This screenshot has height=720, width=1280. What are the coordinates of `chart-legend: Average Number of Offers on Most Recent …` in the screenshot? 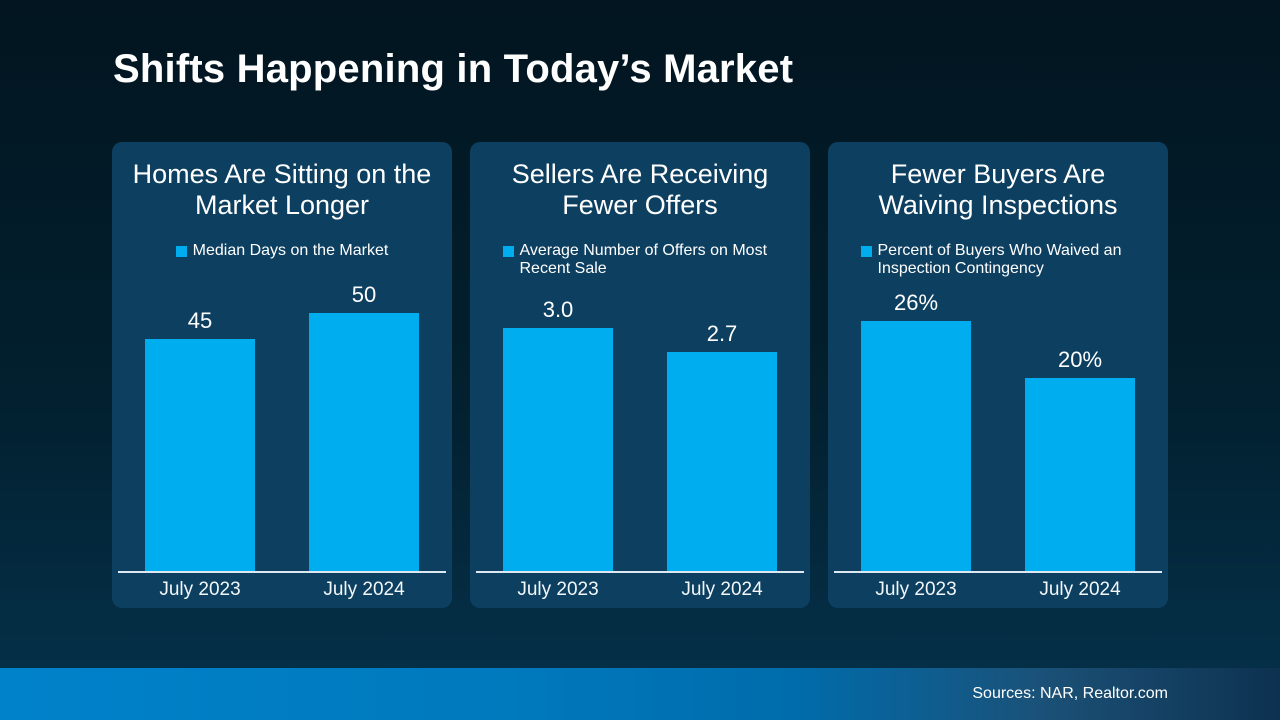 It's located at (640, 260).